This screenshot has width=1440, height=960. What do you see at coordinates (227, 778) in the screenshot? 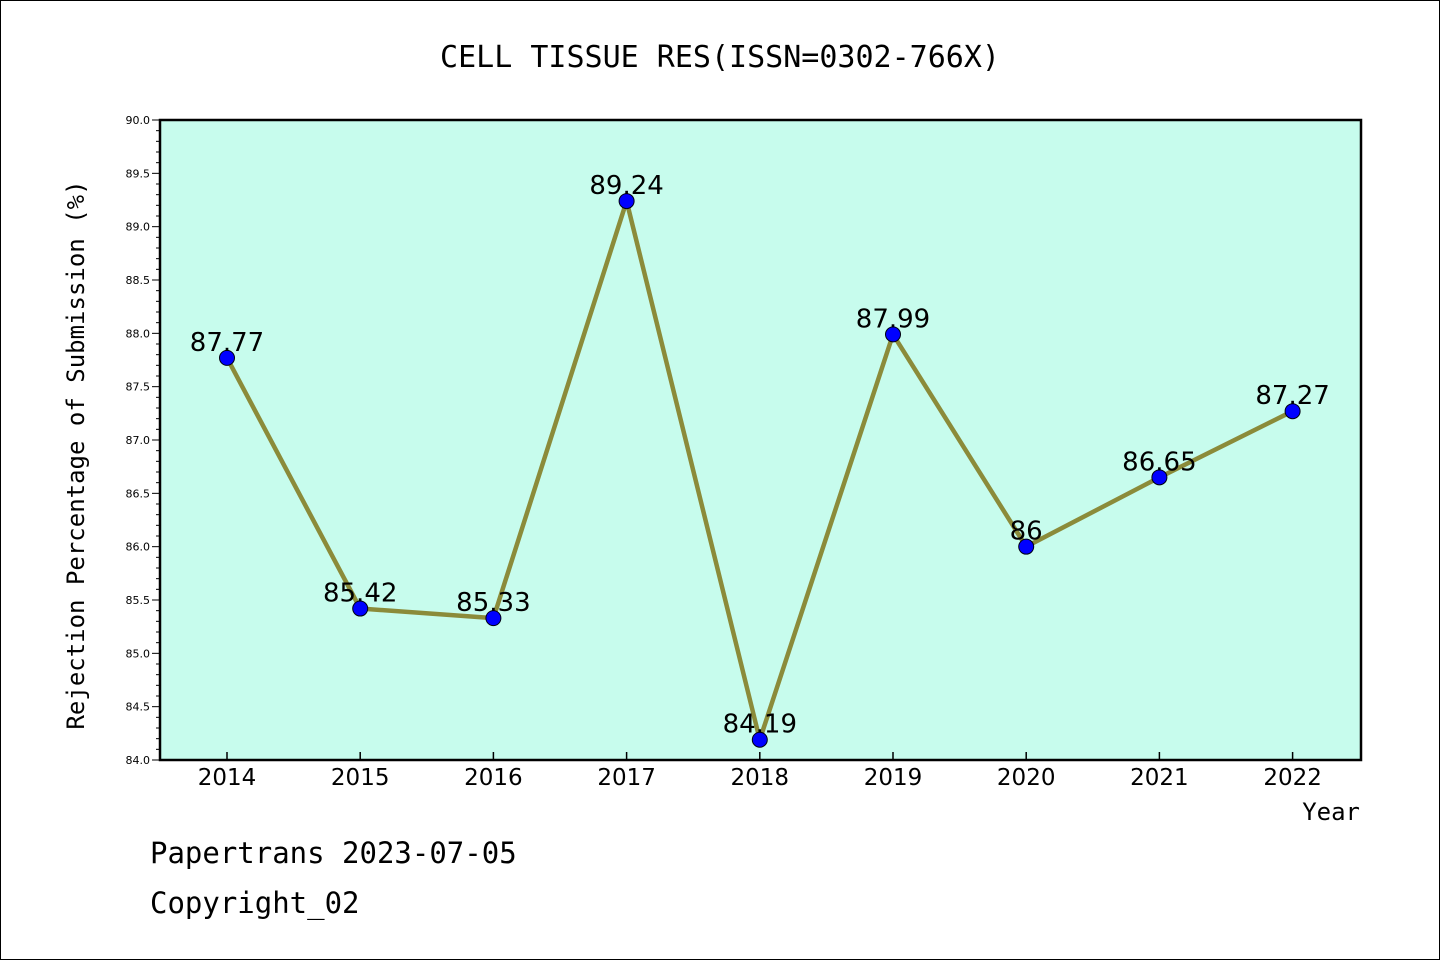
I see `x-tick-label: 2014` at bounding box center [227, 778].